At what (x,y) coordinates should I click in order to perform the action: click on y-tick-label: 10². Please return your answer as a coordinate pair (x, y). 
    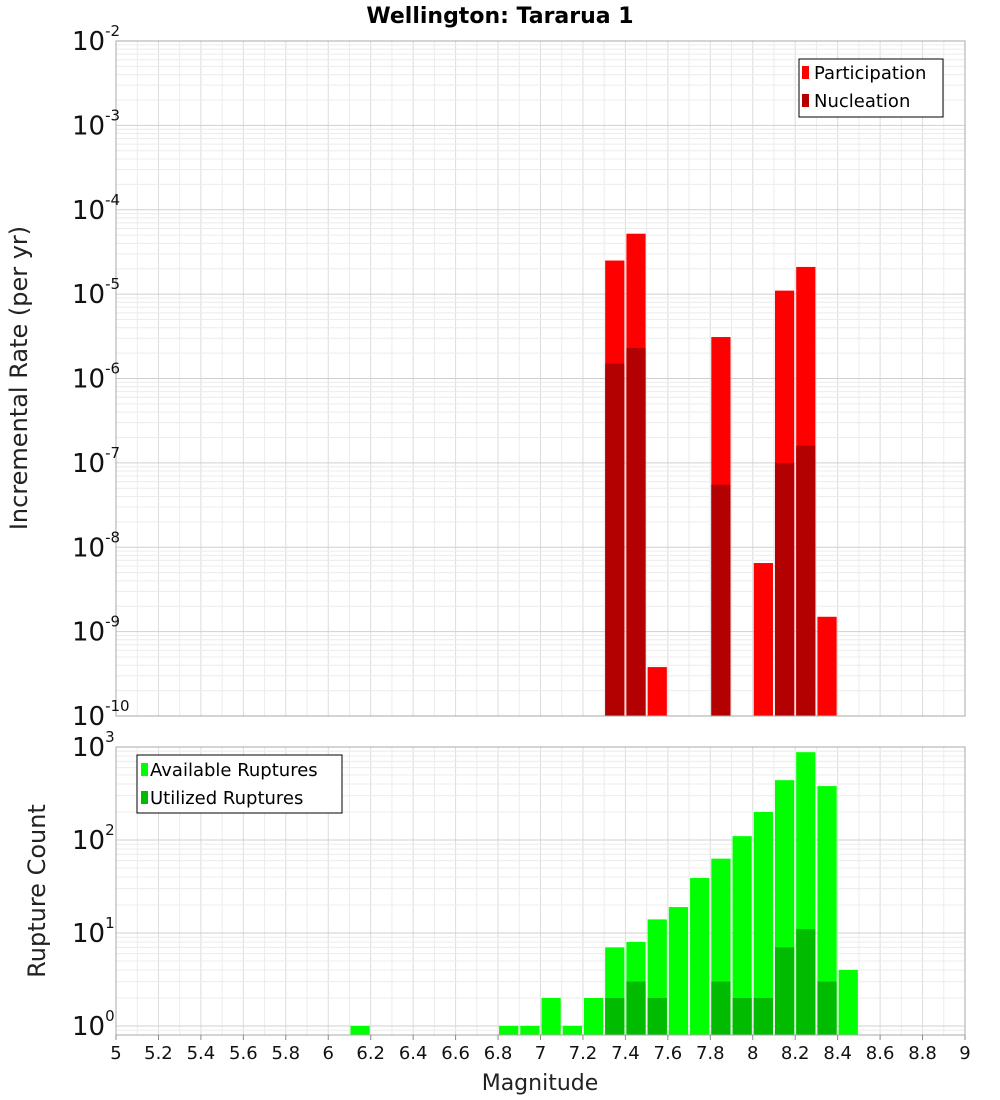
    Looking at the image, I should click on (93, 838).